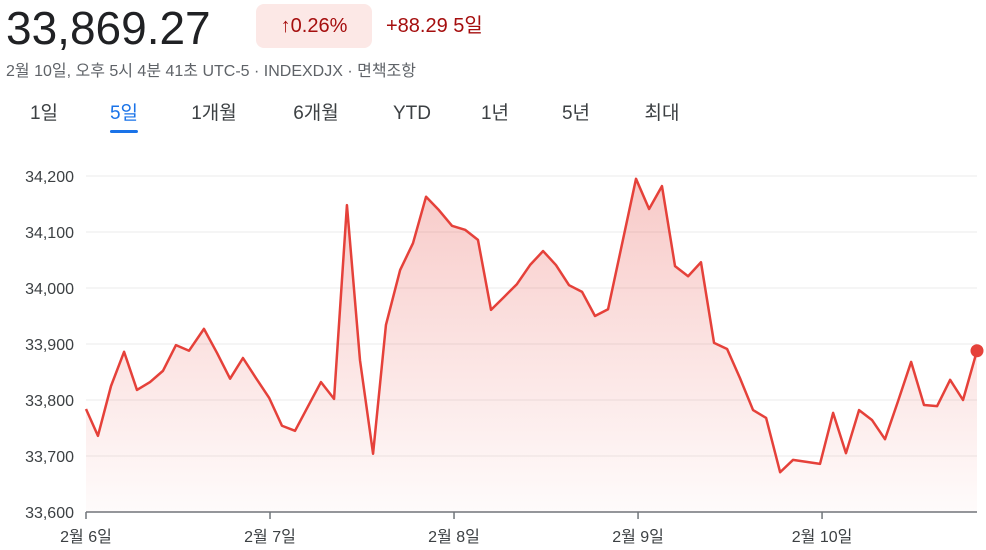 This screenshot has height=550, width=986. I want to click on change-abs: +88.29, so click(417, 26).